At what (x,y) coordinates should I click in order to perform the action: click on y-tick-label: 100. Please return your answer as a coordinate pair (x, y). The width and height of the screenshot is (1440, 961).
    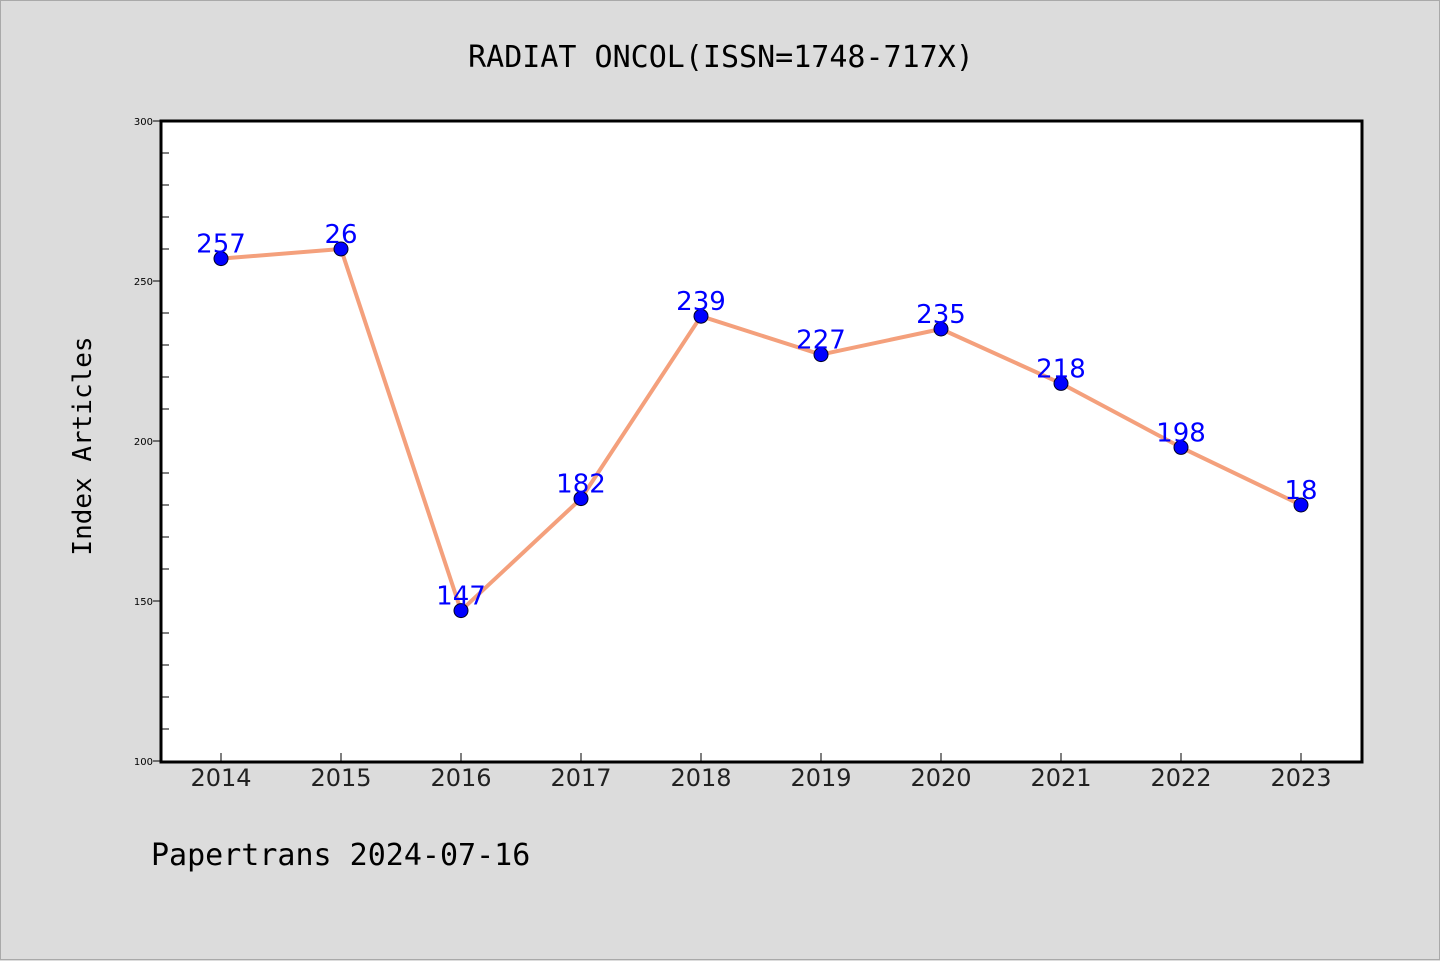
    Looking at the image, I should click on (143, 762).